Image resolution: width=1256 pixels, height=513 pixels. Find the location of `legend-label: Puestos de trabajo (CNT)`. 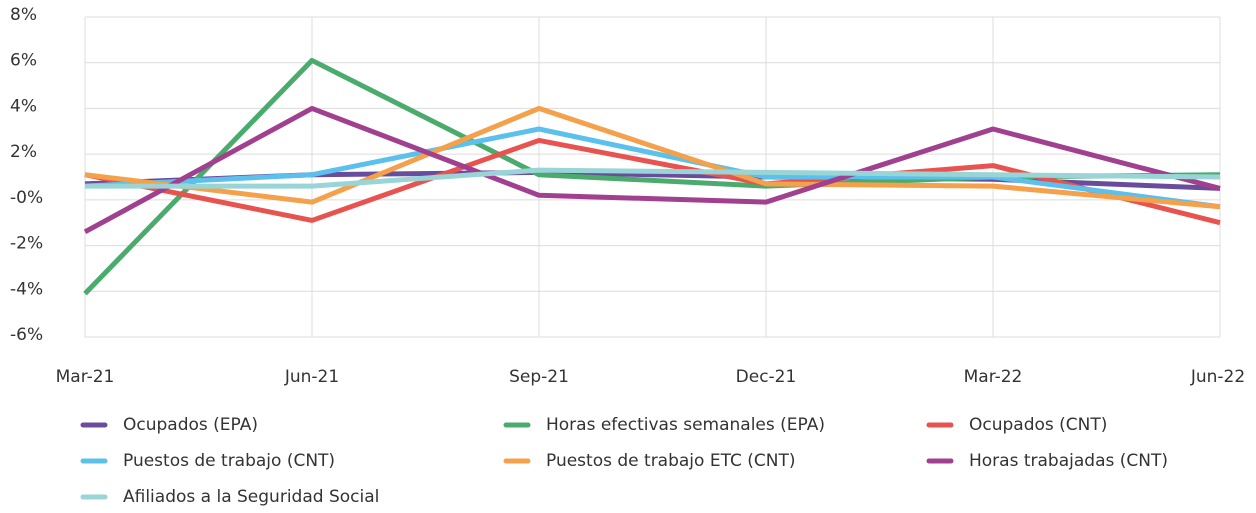

legend-label: Puestos de trabajo (CNT) is located at coordinates (229, 461).